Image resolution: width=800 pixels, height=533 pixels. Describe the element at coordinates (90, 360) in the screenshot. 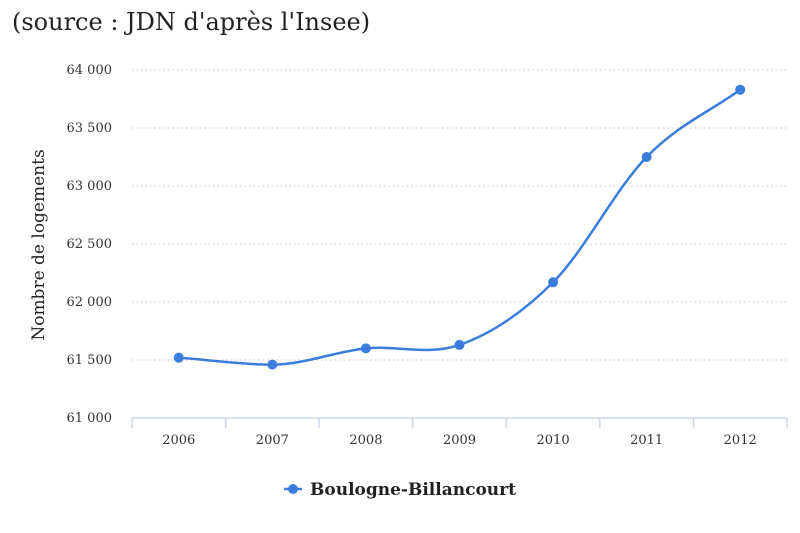

I see `y-tick-label: 61 500` at that location.